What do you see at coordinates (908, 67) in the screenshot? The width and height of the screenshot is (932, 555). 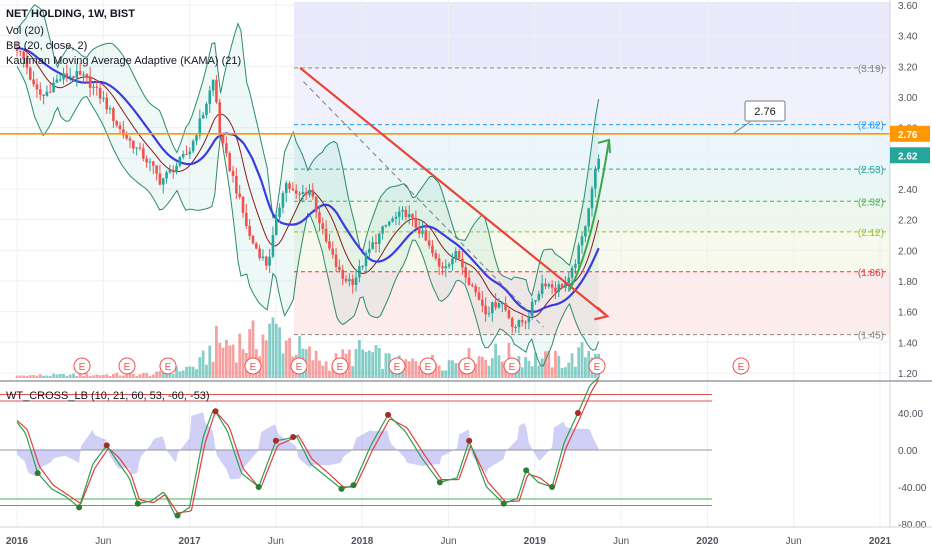 I see `price-tick-label: 3.20` at bounding box center [908, 67].